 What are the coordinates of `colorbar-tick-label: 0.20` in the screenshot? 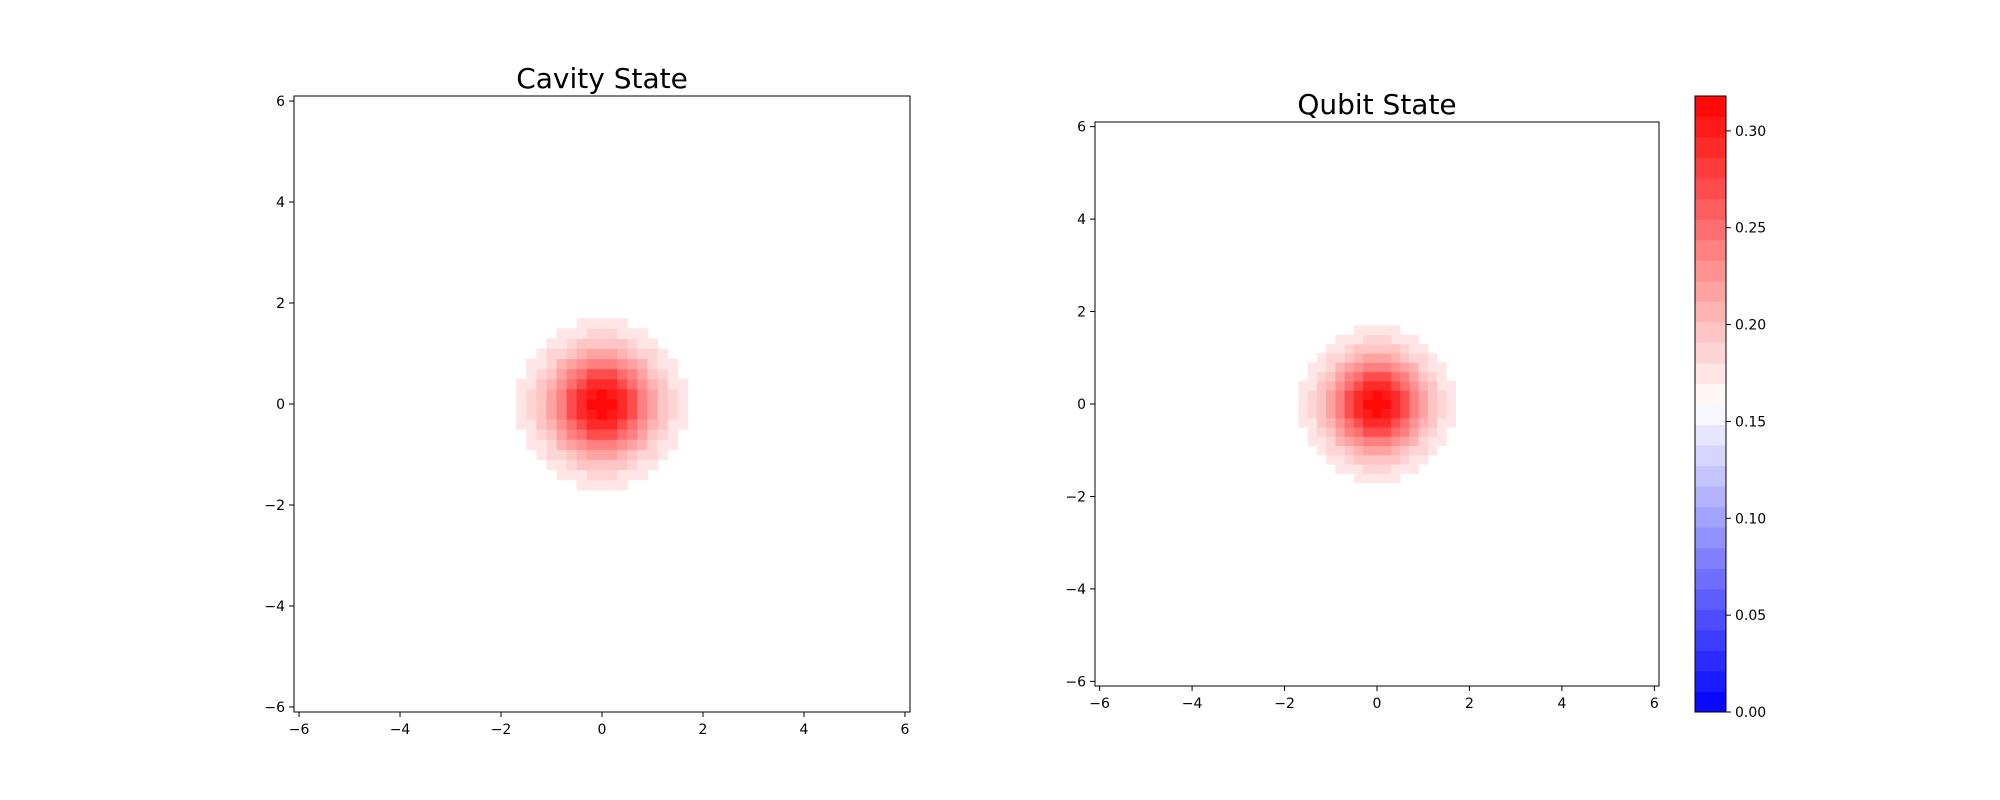 It's located at (1750, 326).